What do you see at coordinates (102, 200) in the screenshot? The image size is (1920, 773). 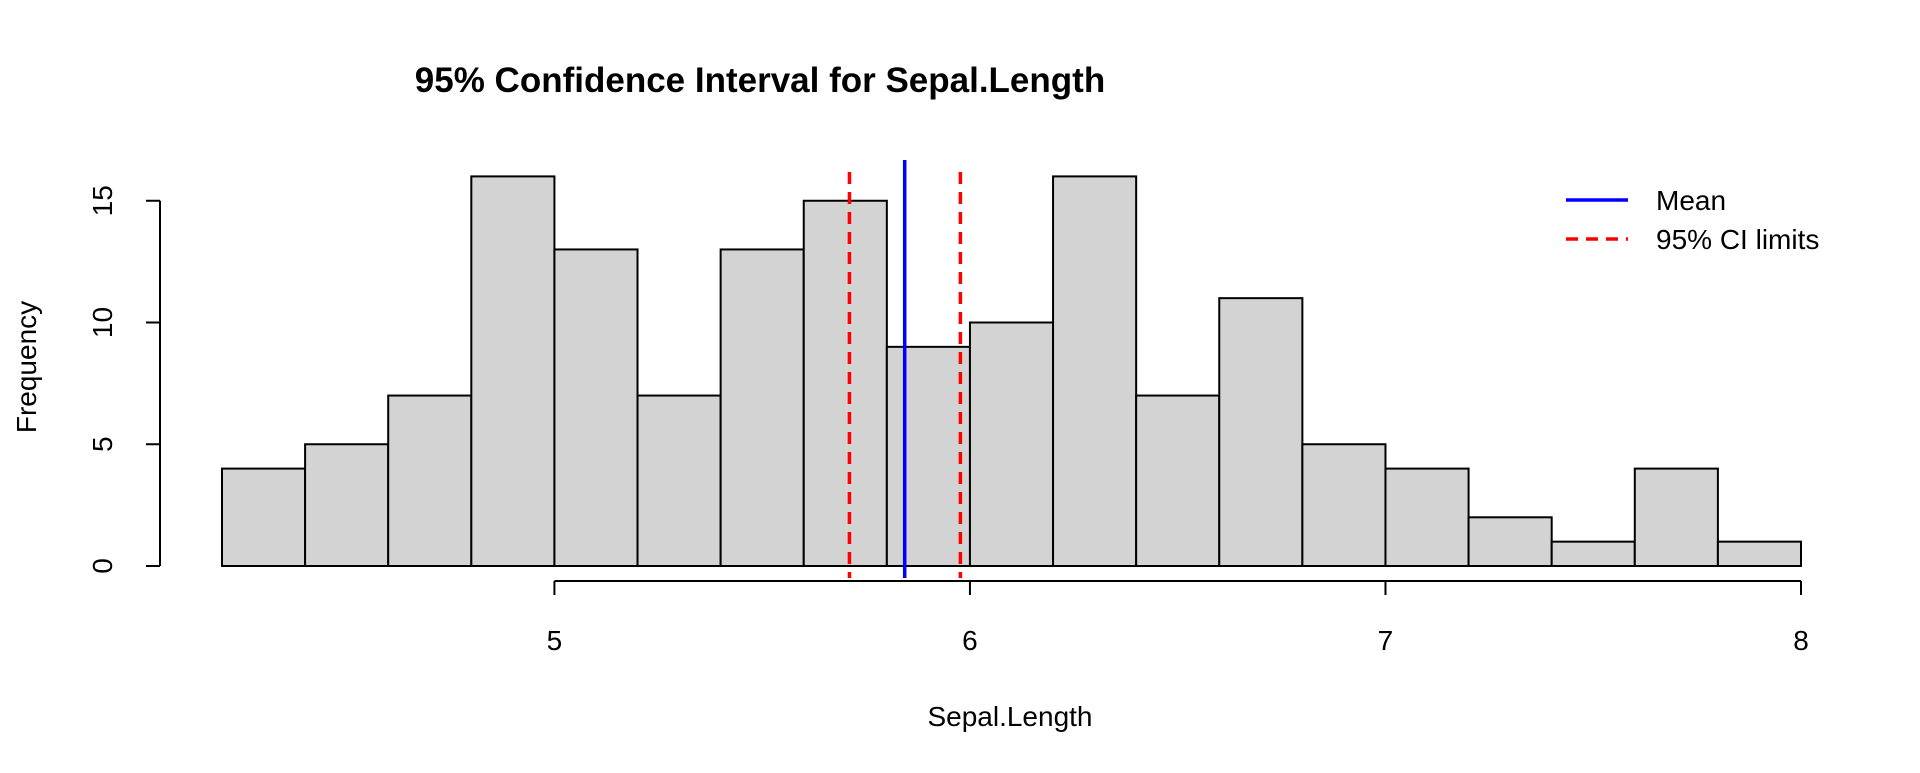 I see `y-tick-label: 15` at bounding box center [102, 200].